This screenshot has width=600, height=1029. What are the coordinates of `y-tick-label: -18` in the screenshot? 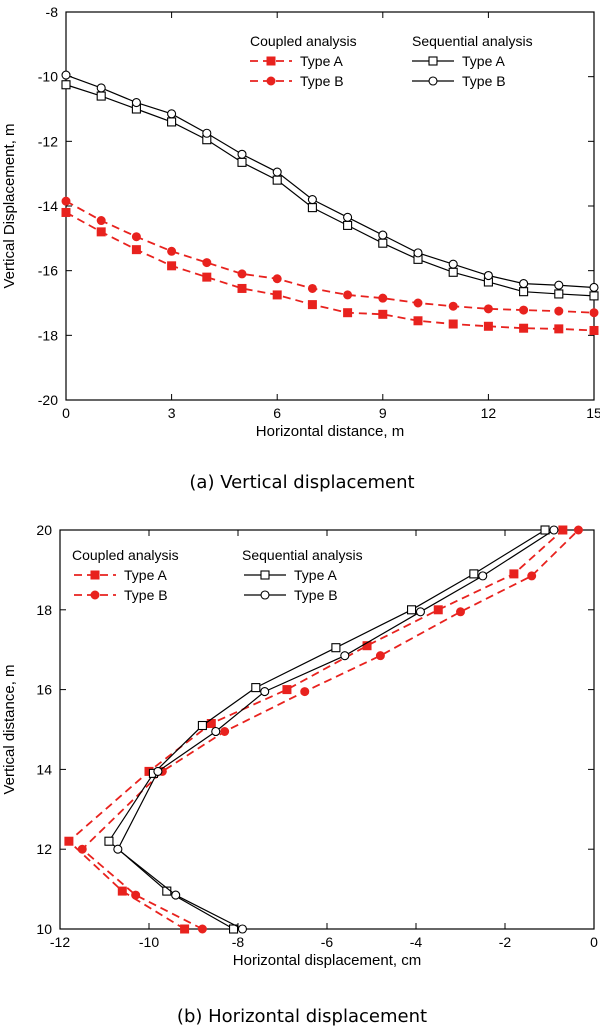 It's located at (48, 335).